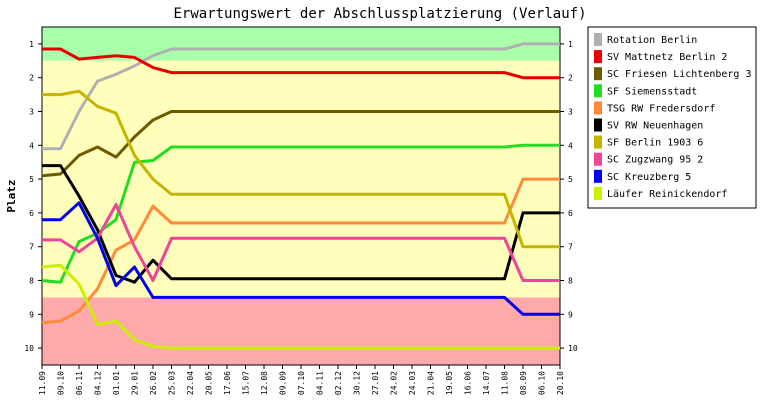 The height and width of the screenshot is (405, 760). I want to click on legend-entry: SV Mattnetz Berlin 2, so click(667, 57).